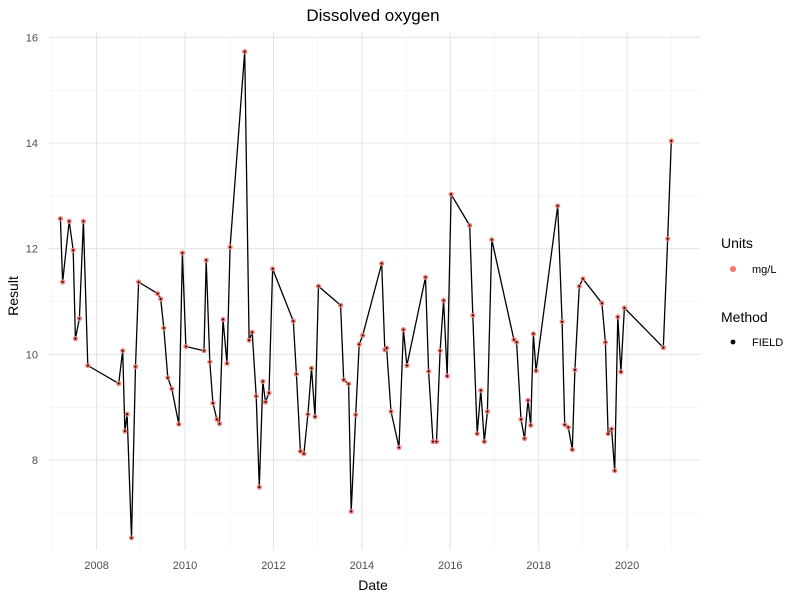 The height and width of the screenshot is (600, 800). Describe the element at coordinates (733, 269) in the screenshot. I see `legend-units-swatch` at that location.